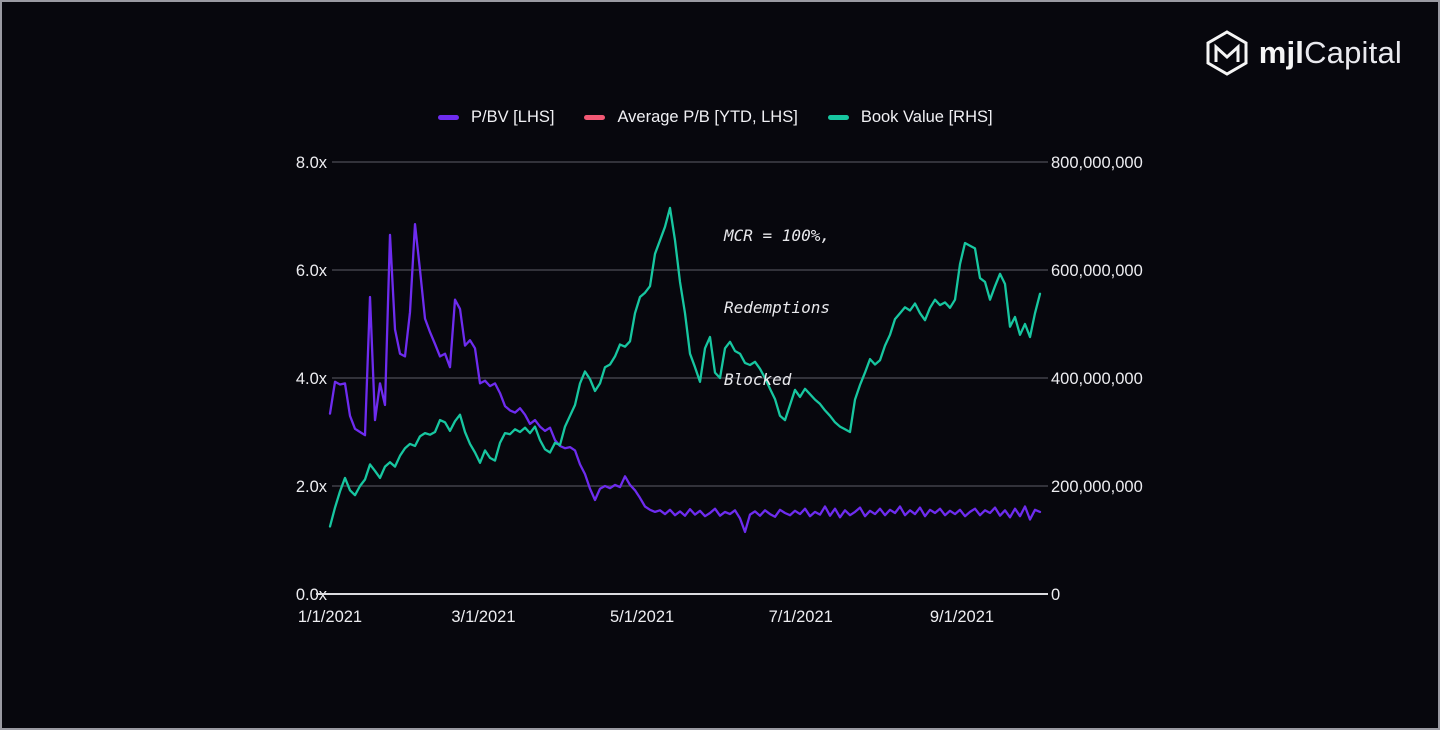 This screenshot has height=730, width=1440. What do you see at coordinates (801, 617) in the screenshot?
I see `x-tick-label: 7/1/2021` at bounding box center [801, 617].